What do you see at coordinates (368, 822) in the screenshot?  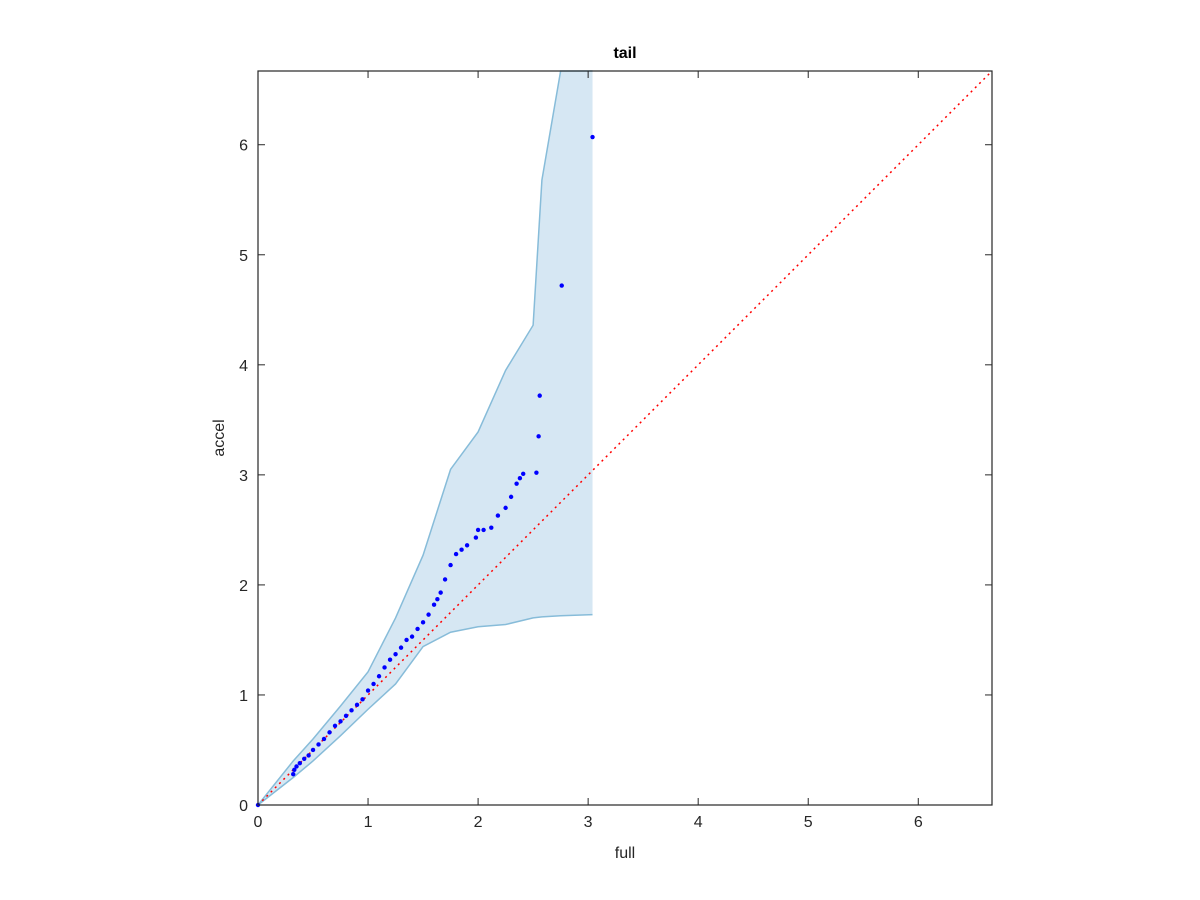 I see `x-tick-label: 1` at bounding box center [368, 822].